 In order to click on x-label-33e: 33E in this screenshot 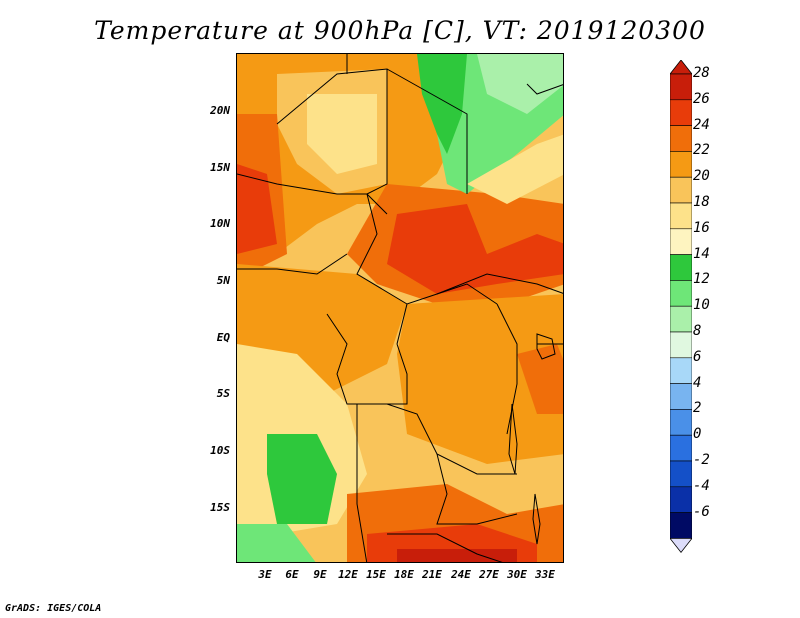, I will do `click(545, 574)`.